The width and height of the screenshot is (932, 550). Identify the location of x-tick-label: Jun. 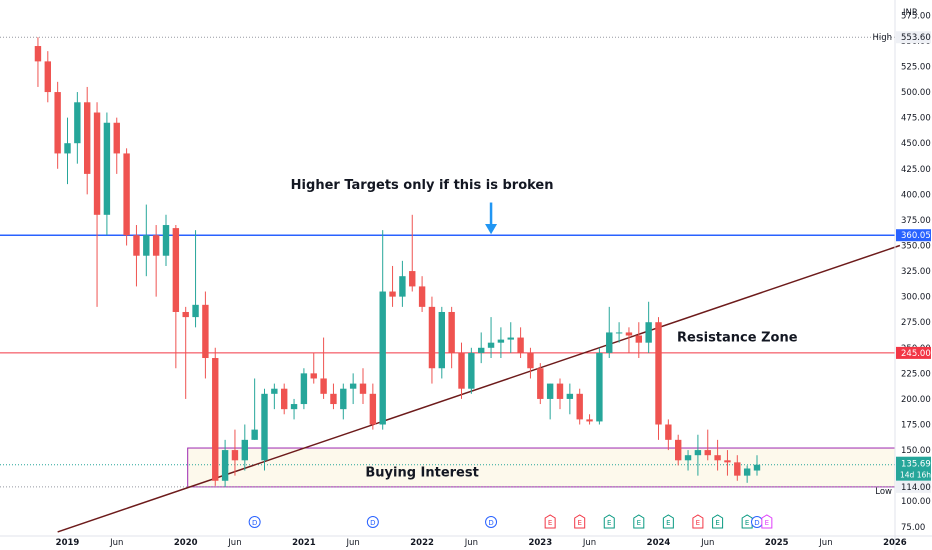
(589, 543).